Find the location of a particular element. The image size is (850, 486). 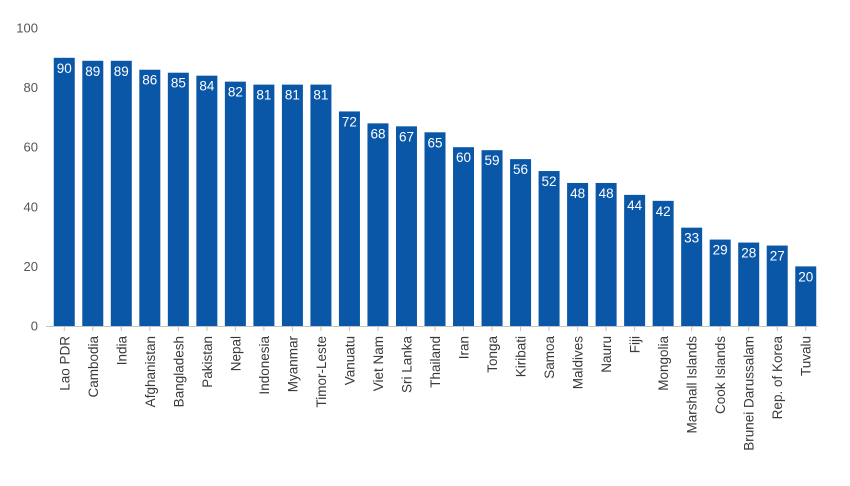

bar-value-label: 65 is located at coordinates (434, 142).